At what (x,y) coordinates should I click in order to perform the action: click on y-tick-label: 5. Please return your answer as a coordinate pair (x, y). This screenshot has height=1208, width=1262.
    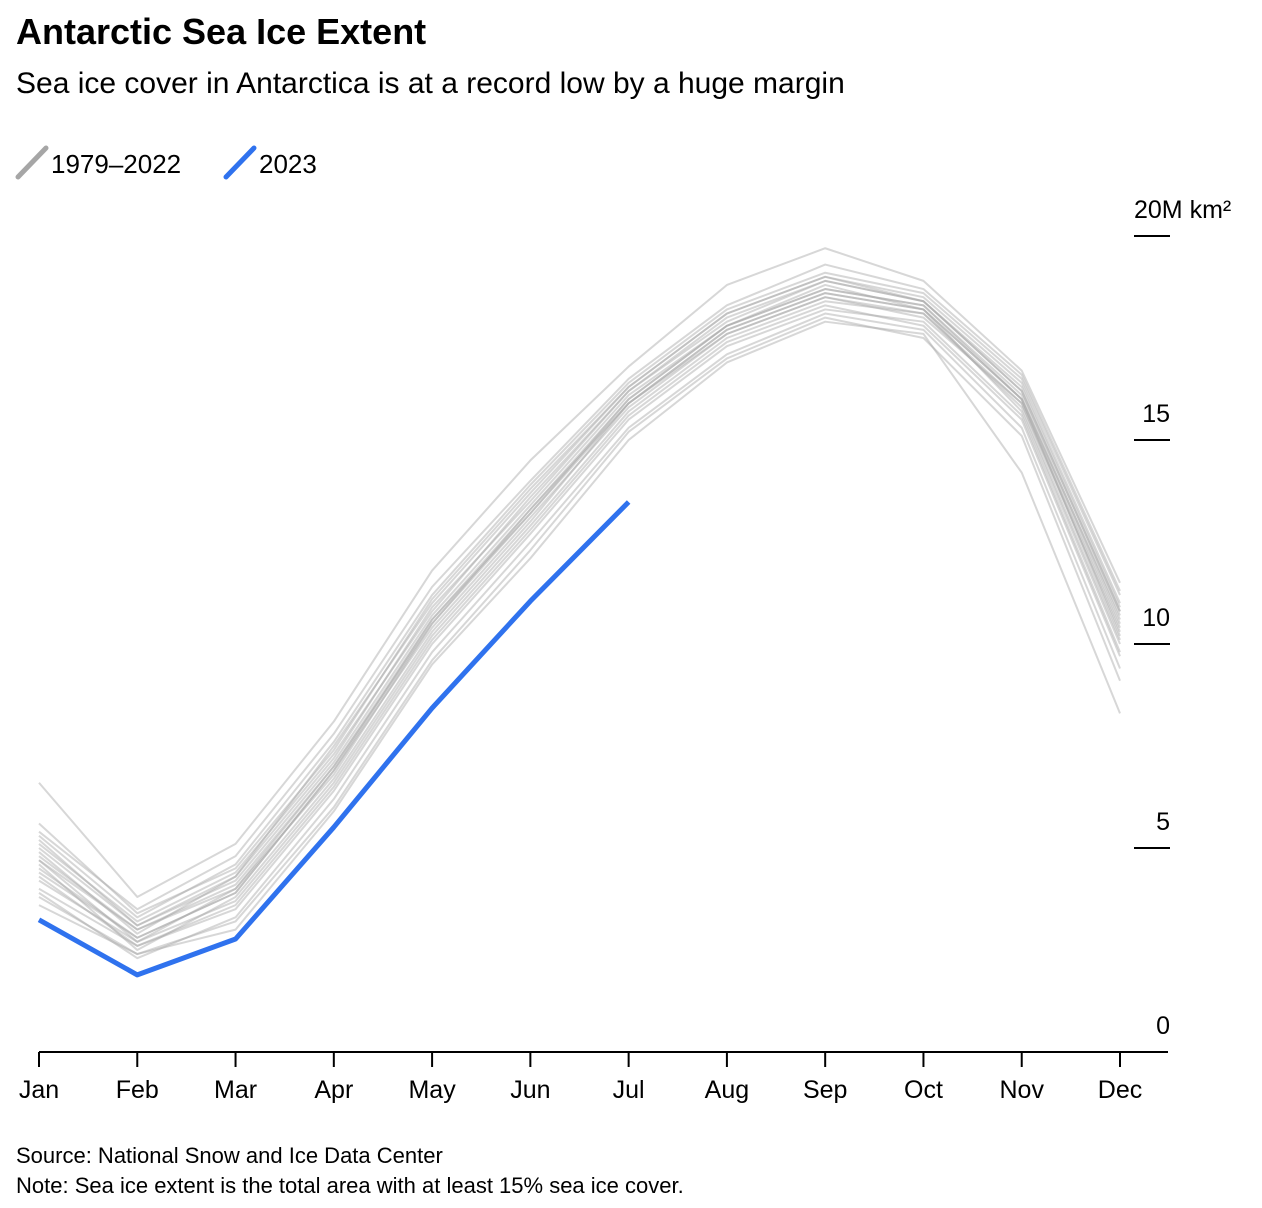
    Looking at the image, I should click on (1163, 822).